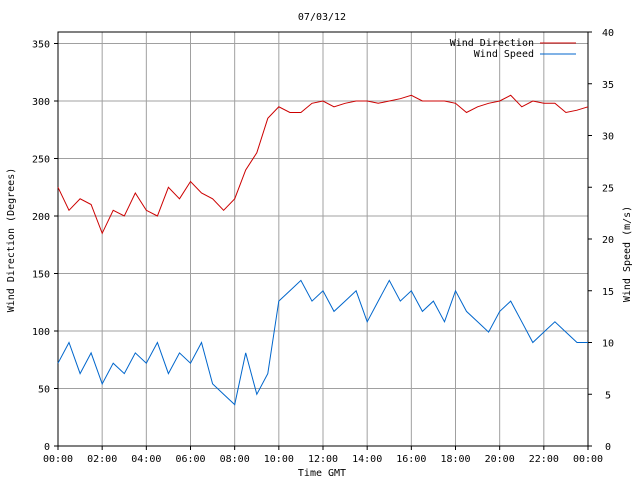 Image resolution: width=640 pixels, height=480 pixels. I want to click on x-tick-label: 18:00, so click(455, 459).